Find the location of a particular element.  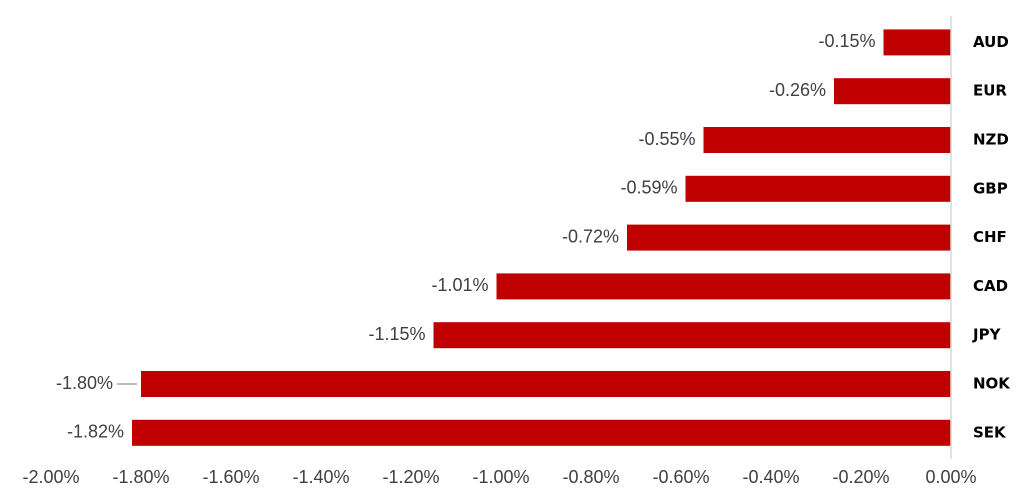

x-tick-label: -1.80% is located at coordinates (140, 477).